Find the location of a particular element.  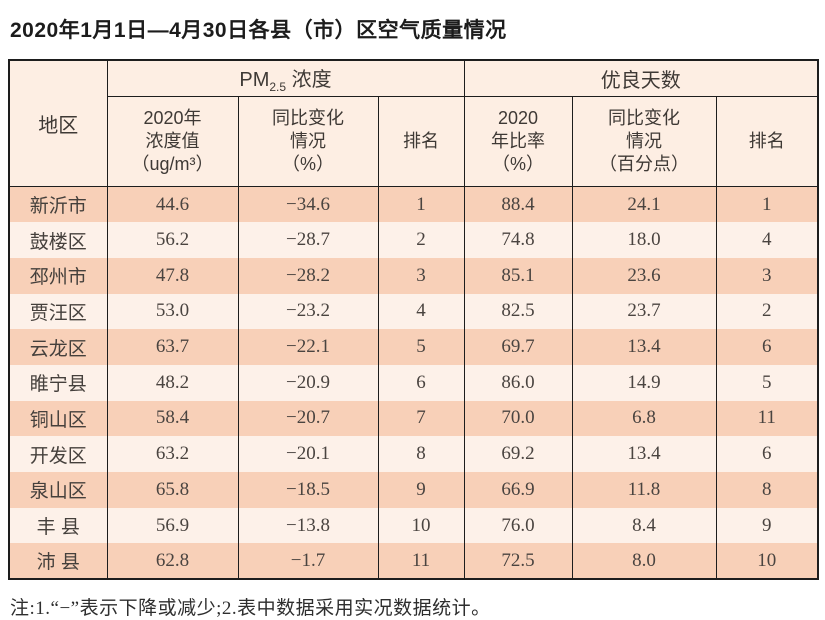

cell-region: 新沂市 is located at coordinates (58, 204).